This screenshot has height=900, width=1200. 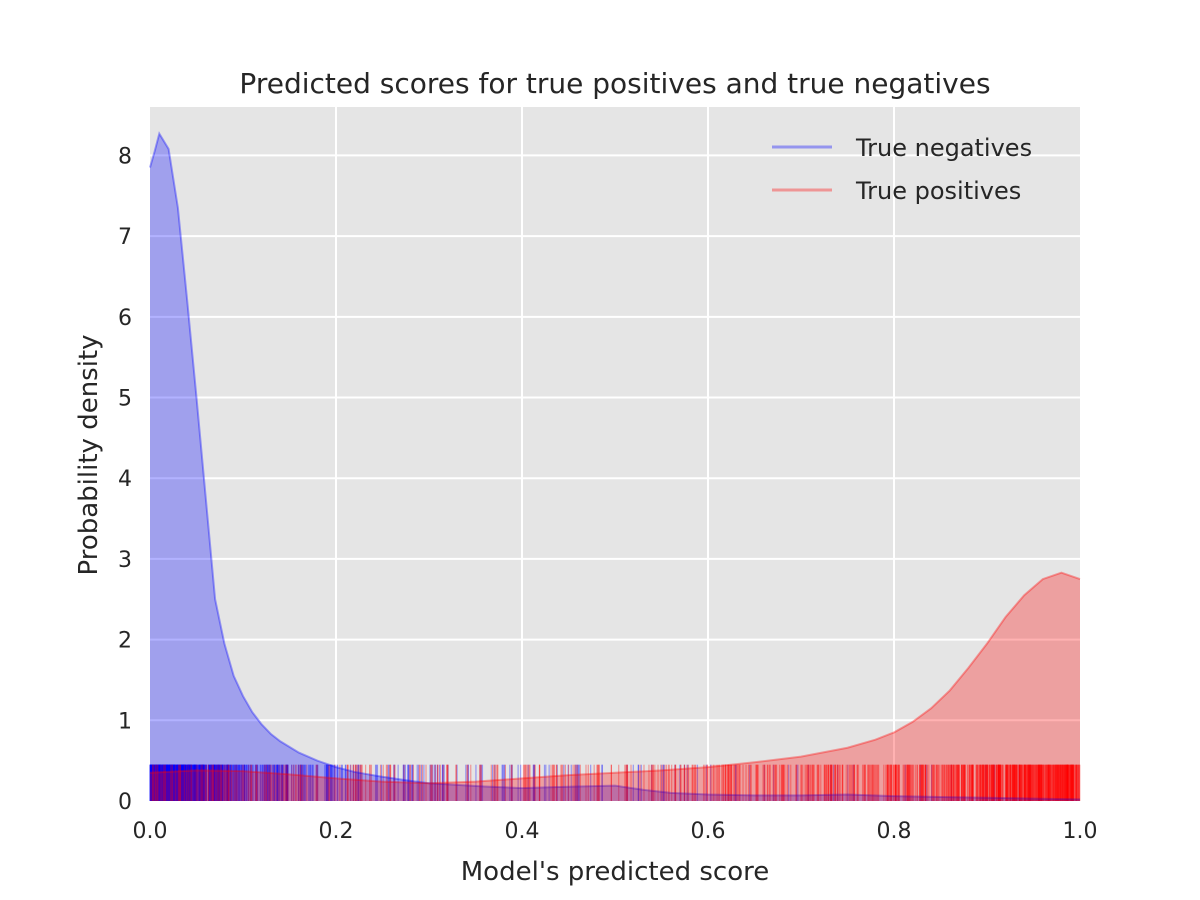 What do you see at coordinates (336, 831) in the screenshot?
I see `x-tick-label: 0.2` at bounding box center [336, 831].